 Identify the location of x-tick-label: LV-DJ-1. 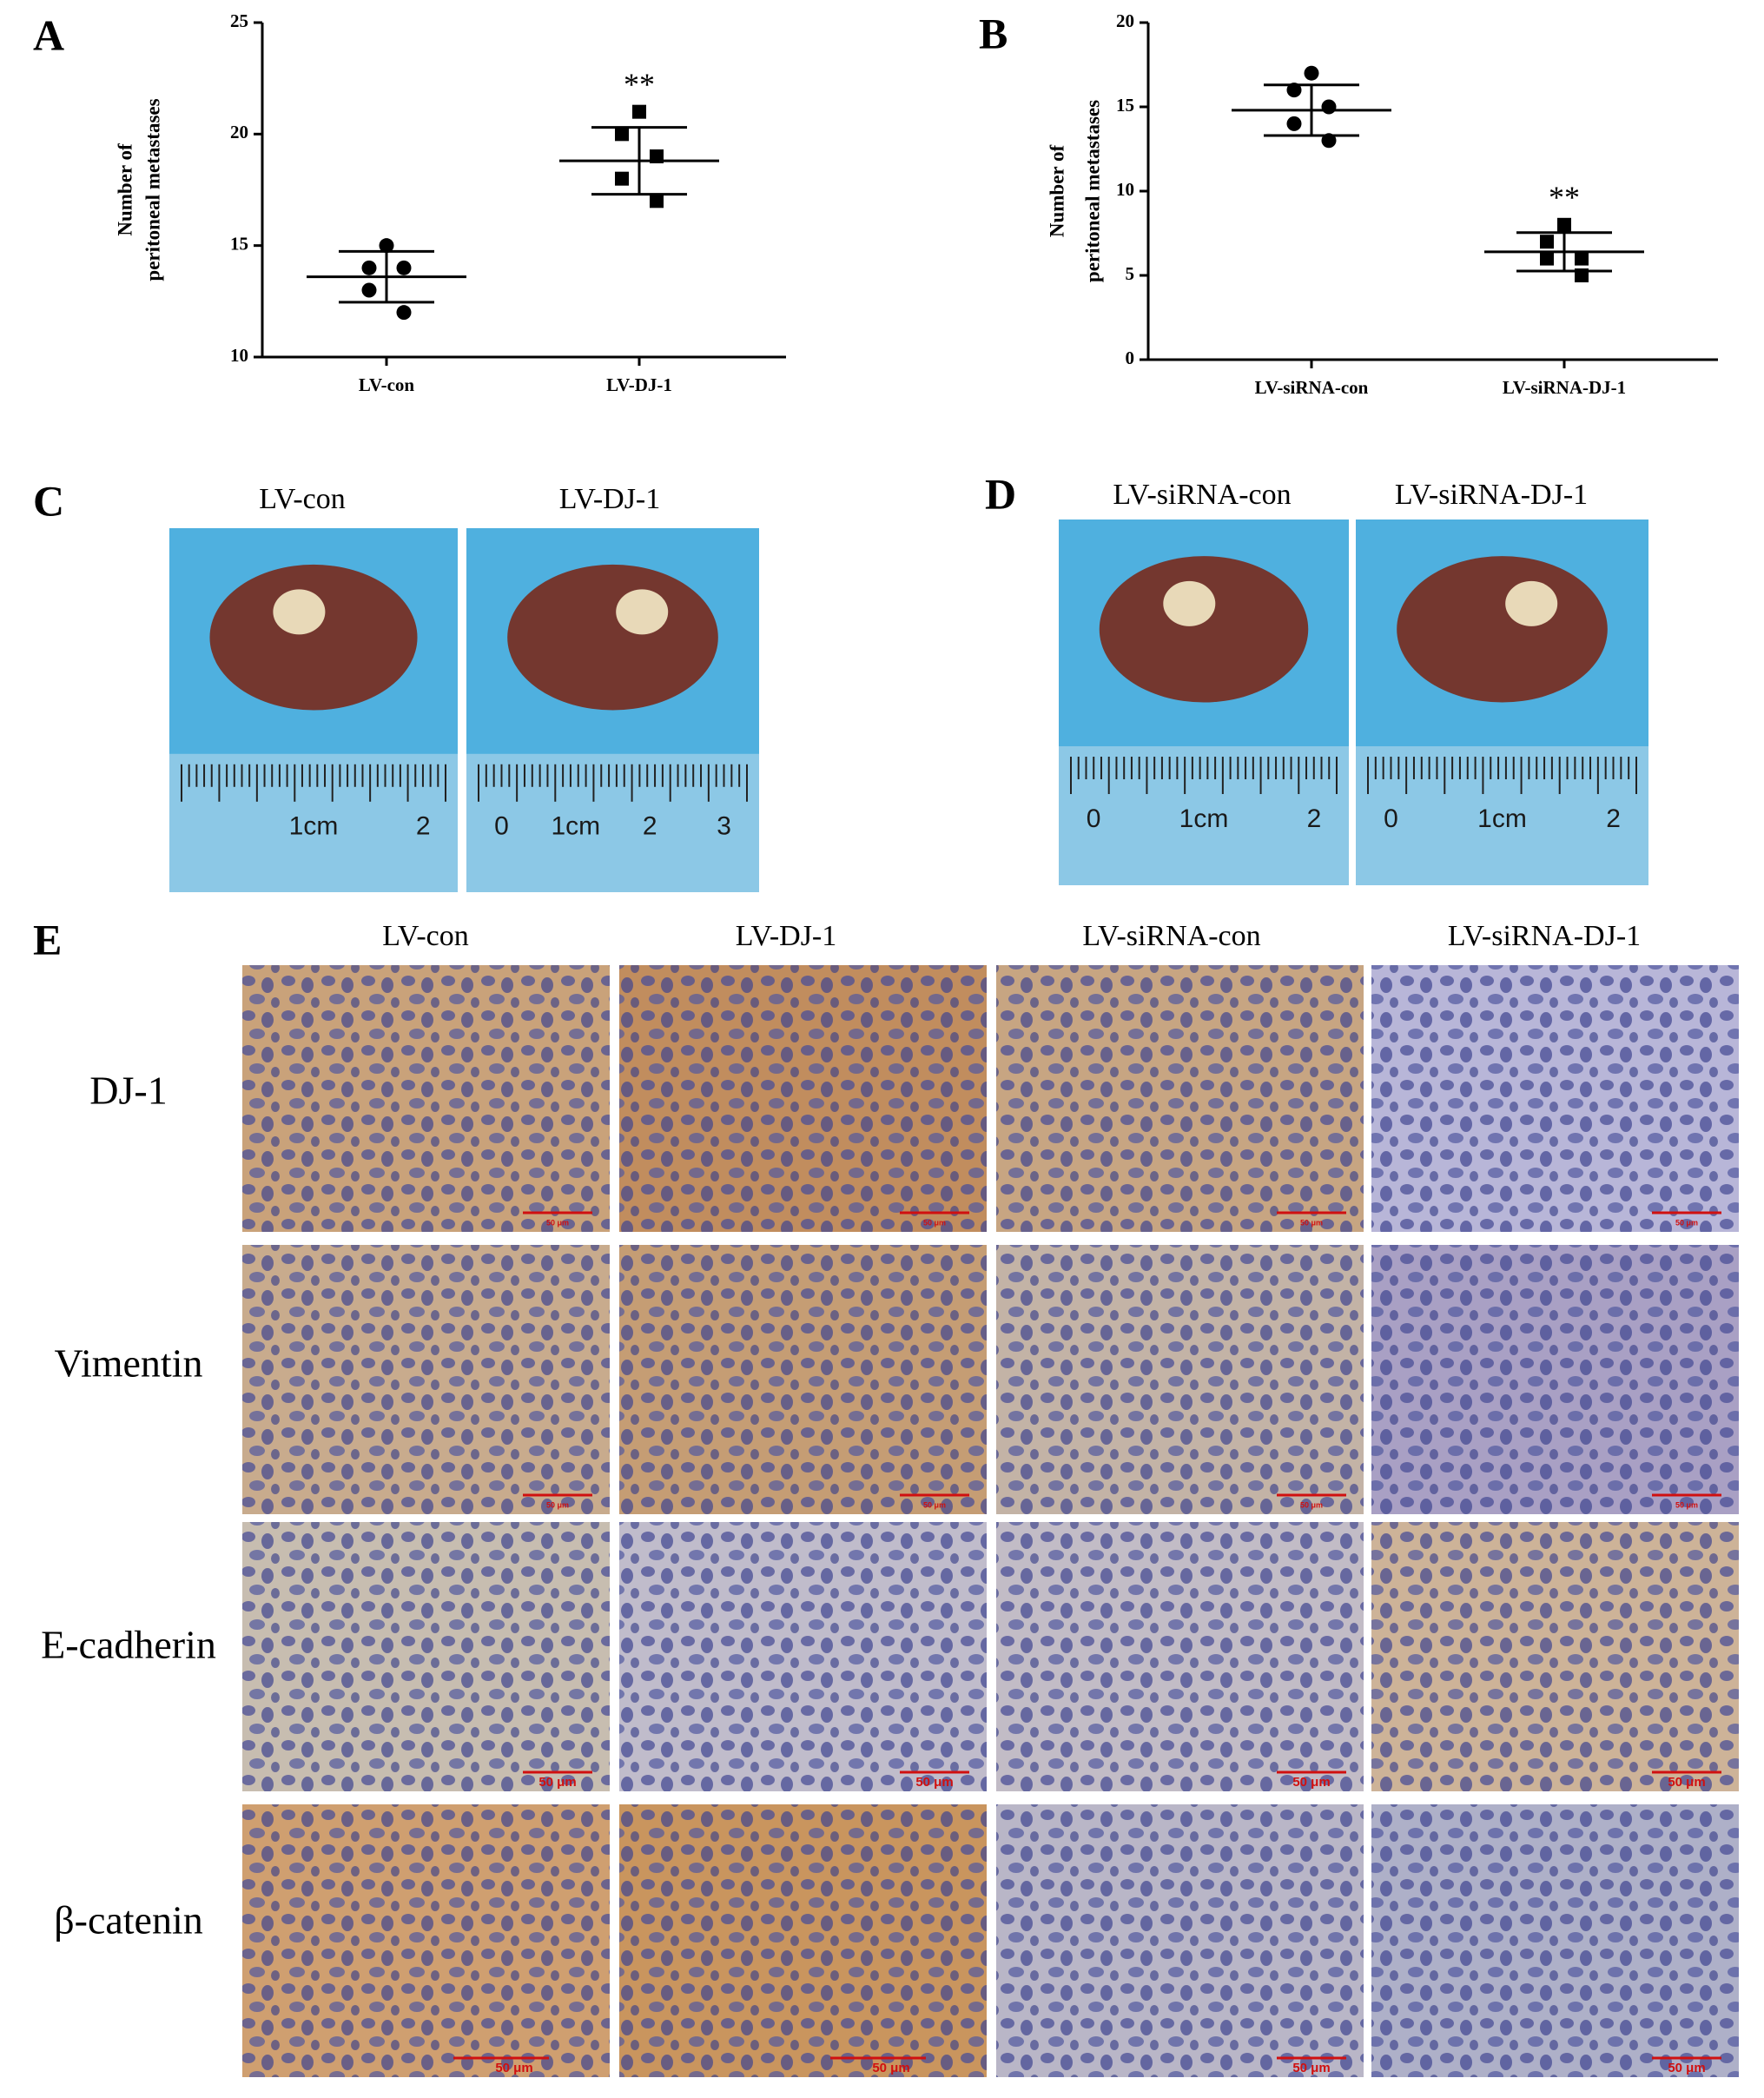
(639, 384).